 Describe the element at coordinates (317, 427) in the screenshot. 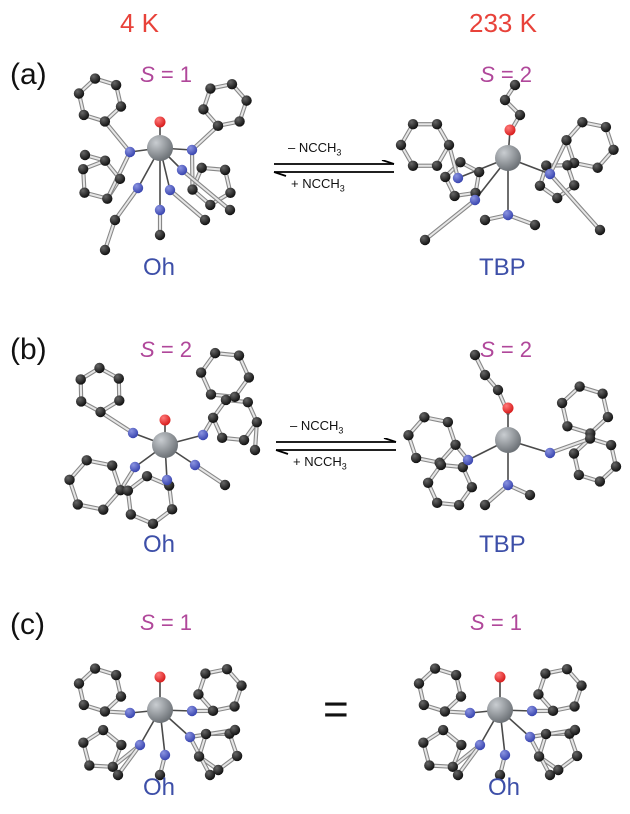

I see `equilibrium-forward-label-b: – NCCH3` at that location.